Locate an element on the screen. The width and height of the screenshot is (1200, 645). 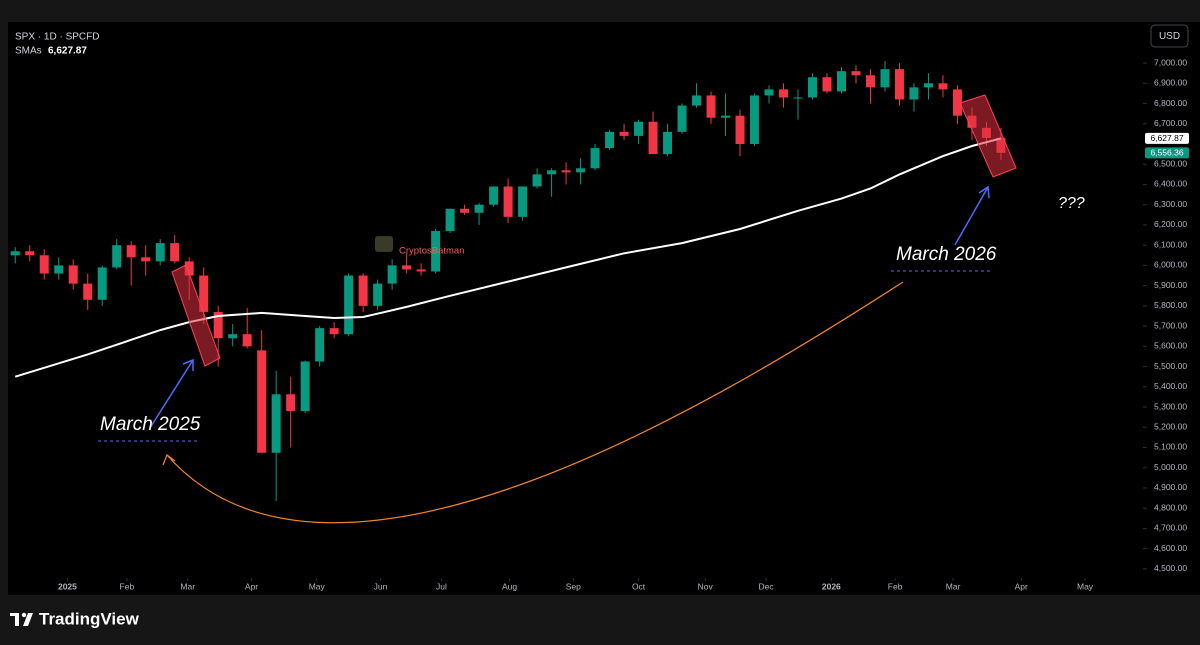
annotation-text: March 2025 is located at coordinates (150, 424).